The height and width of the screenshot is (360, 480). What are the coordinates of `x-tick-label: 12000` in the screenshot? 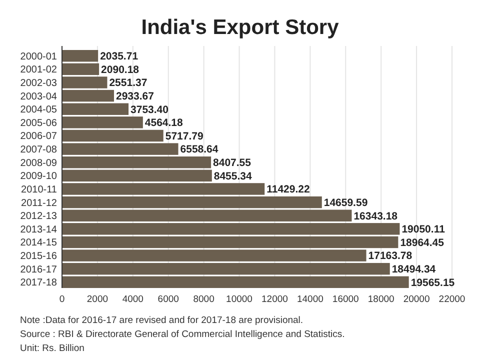 It's located at (275, 299).